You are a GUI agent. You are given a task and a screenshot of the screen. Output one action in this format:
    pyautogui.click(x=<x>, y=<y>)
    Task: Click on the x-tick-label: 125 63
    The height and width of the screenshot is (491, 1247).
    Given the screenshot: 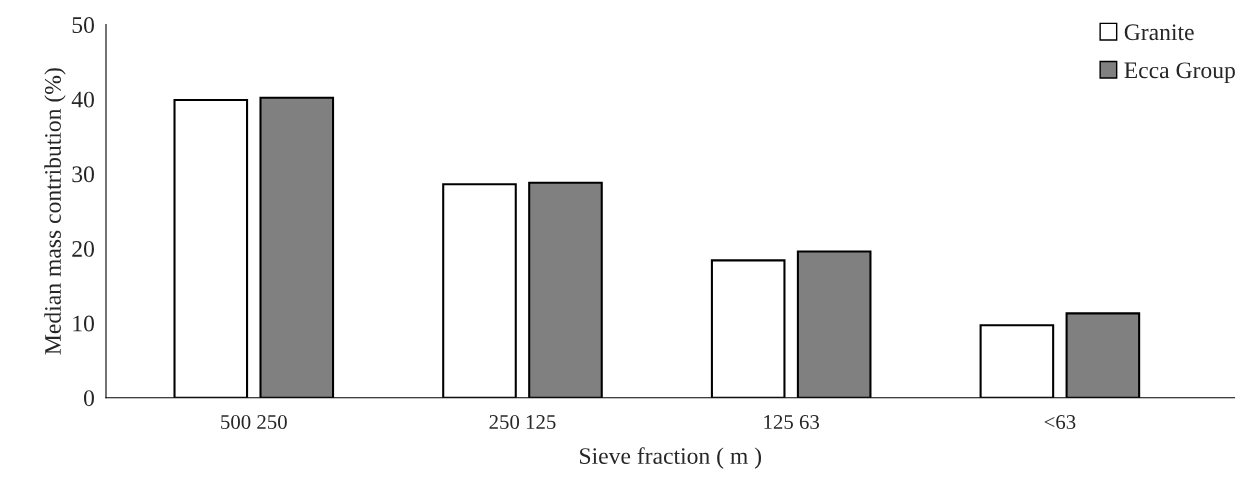 What is the action you would take?
    pyautogui.click(x=792, y=422)
    